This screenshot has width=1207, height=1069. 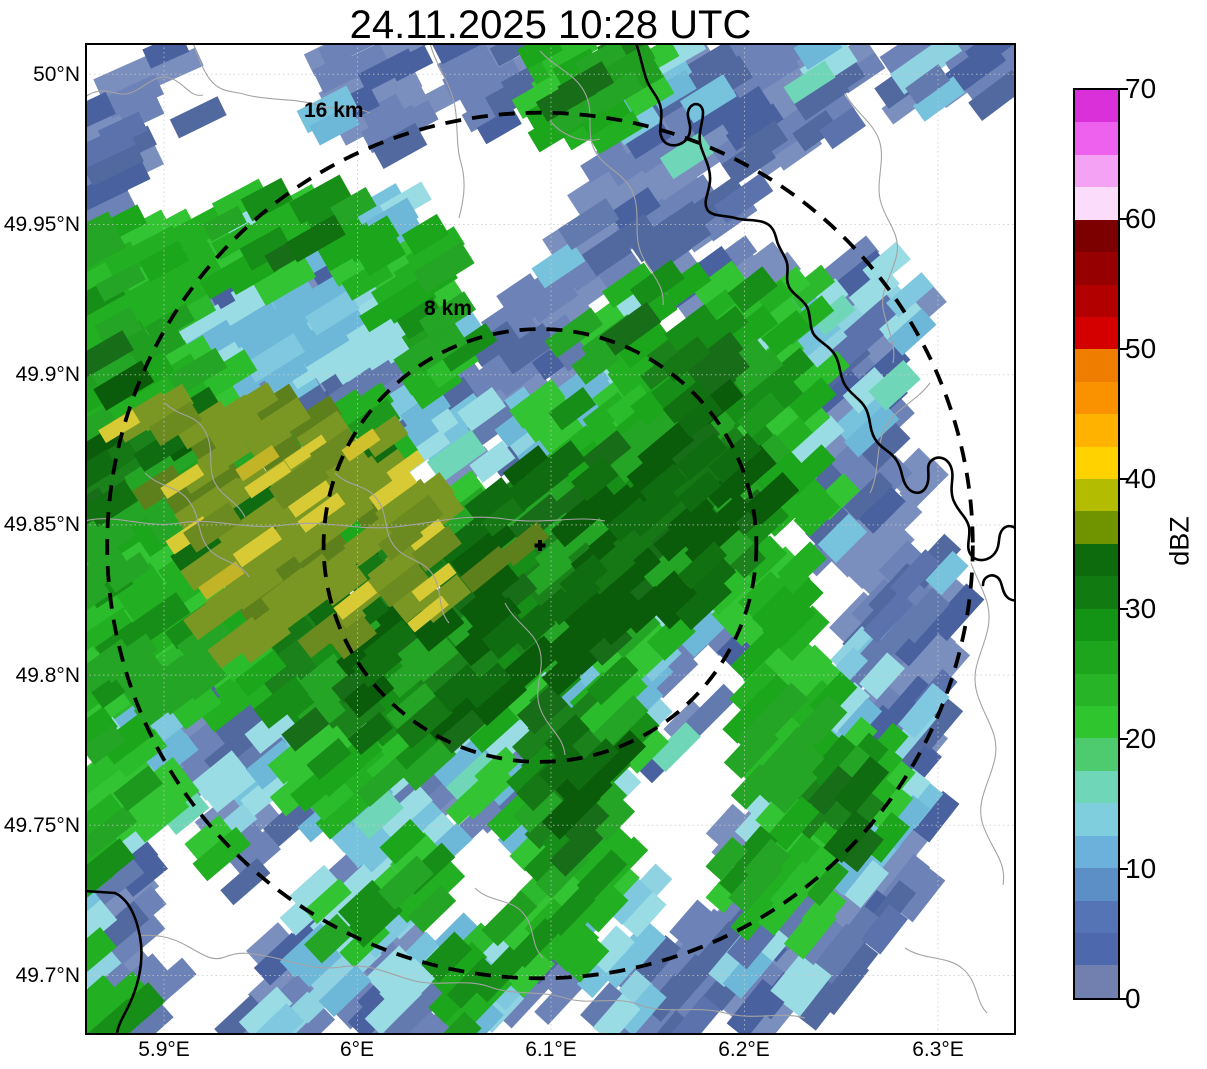 What do you see at coordinates (448, 308) in the screenshot?
I see `svg-text: 8 km` at bounding box center [448, 308].